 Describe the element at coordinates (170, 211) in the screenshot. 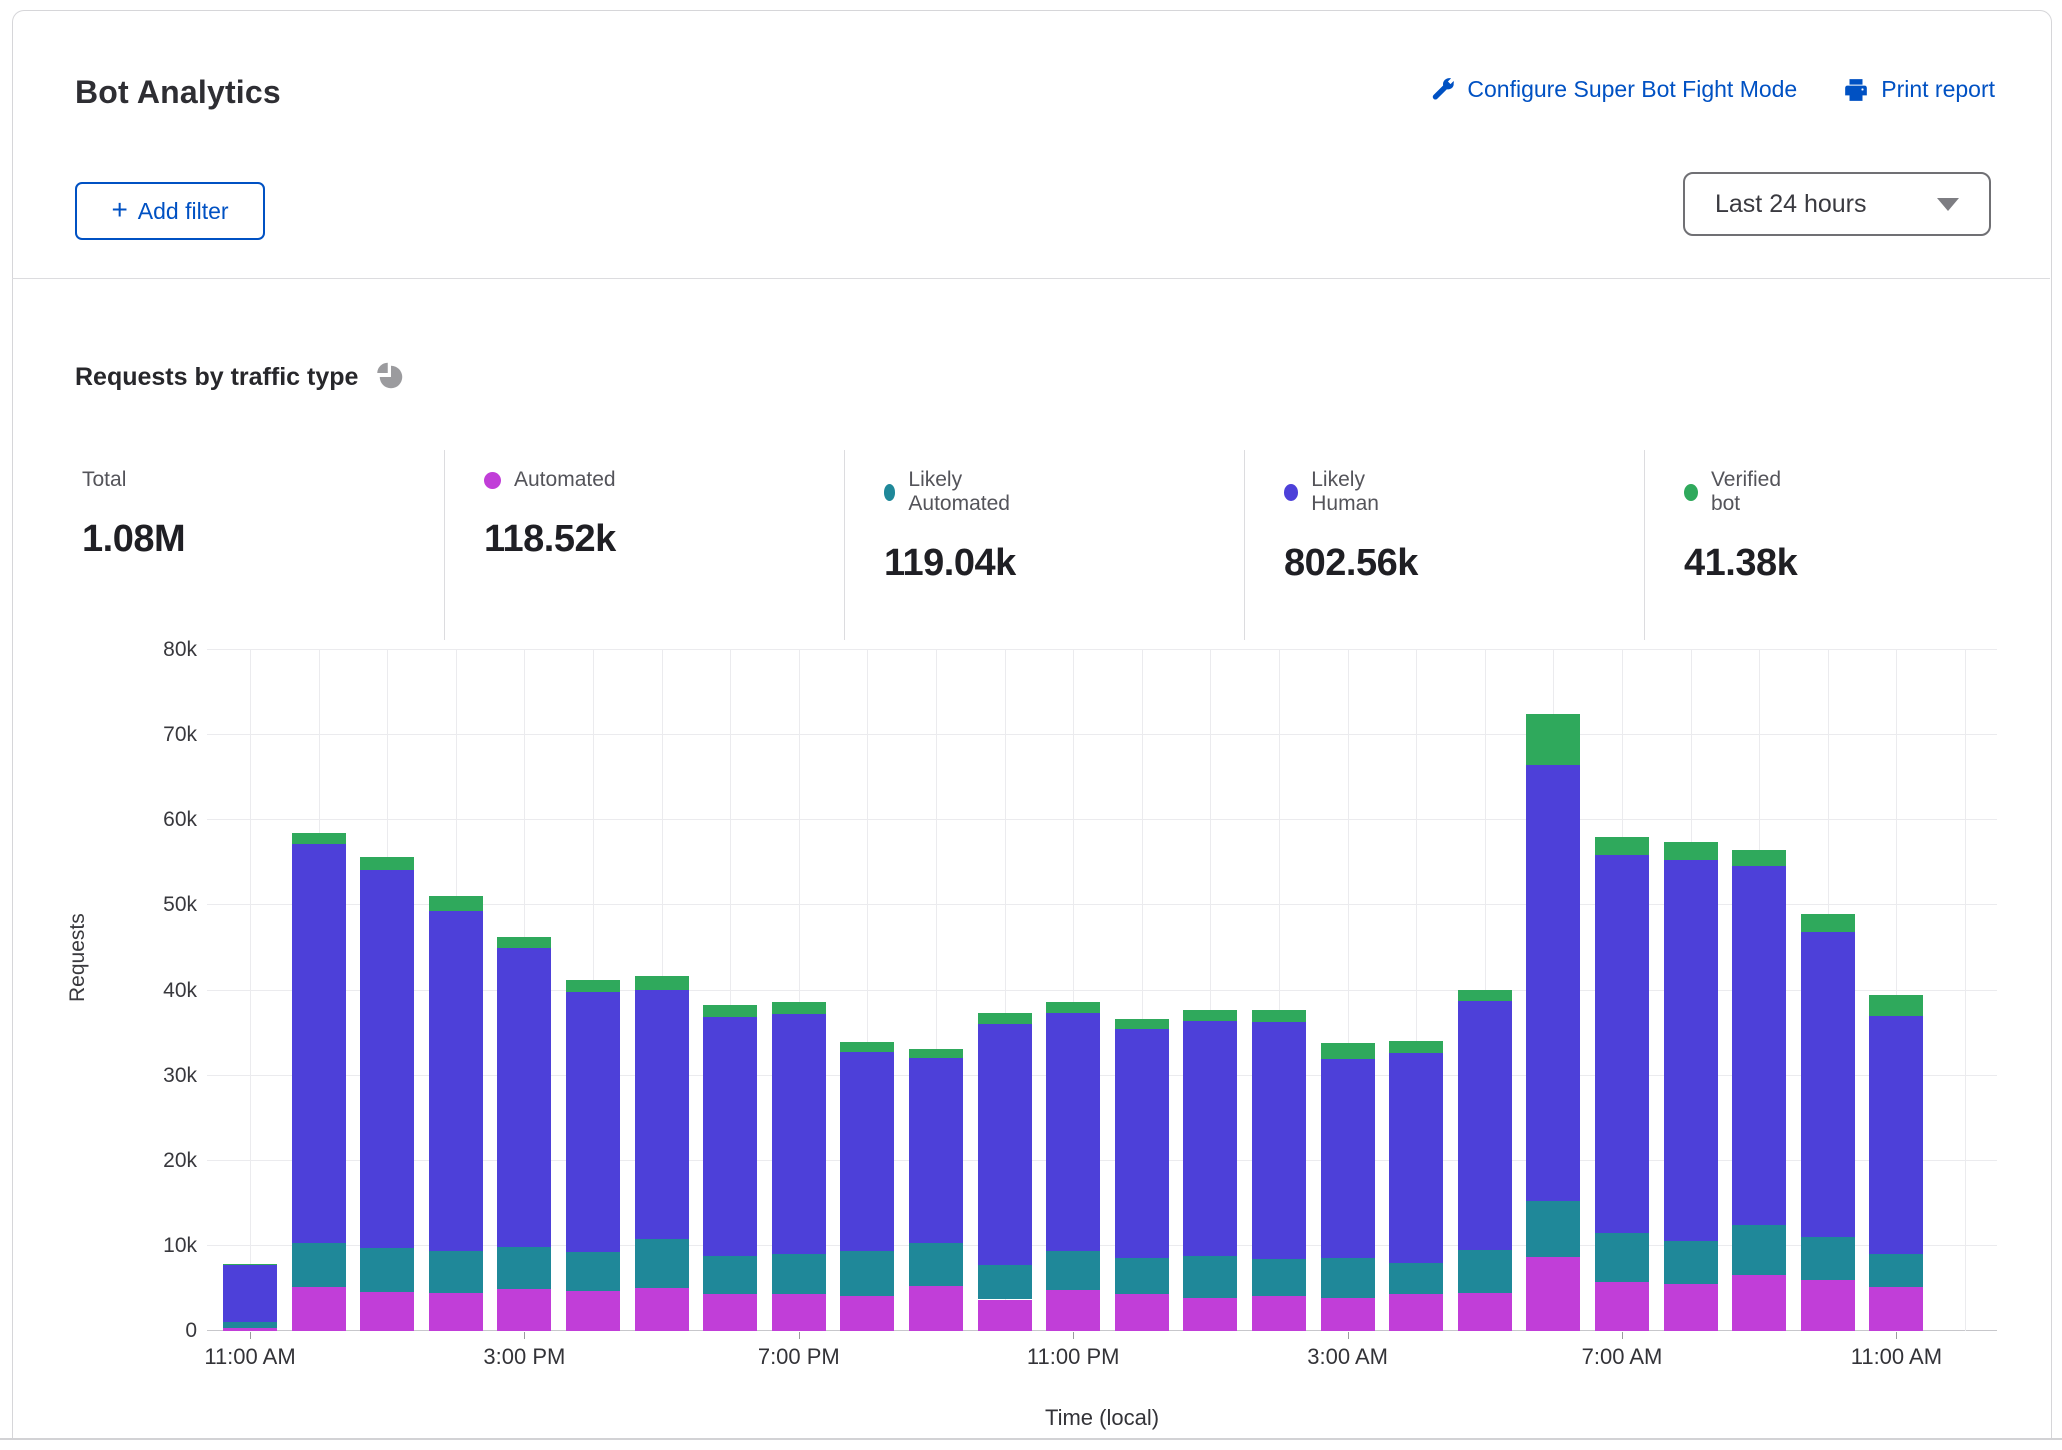

I see `add-filter-button: + Add filter` at that location.